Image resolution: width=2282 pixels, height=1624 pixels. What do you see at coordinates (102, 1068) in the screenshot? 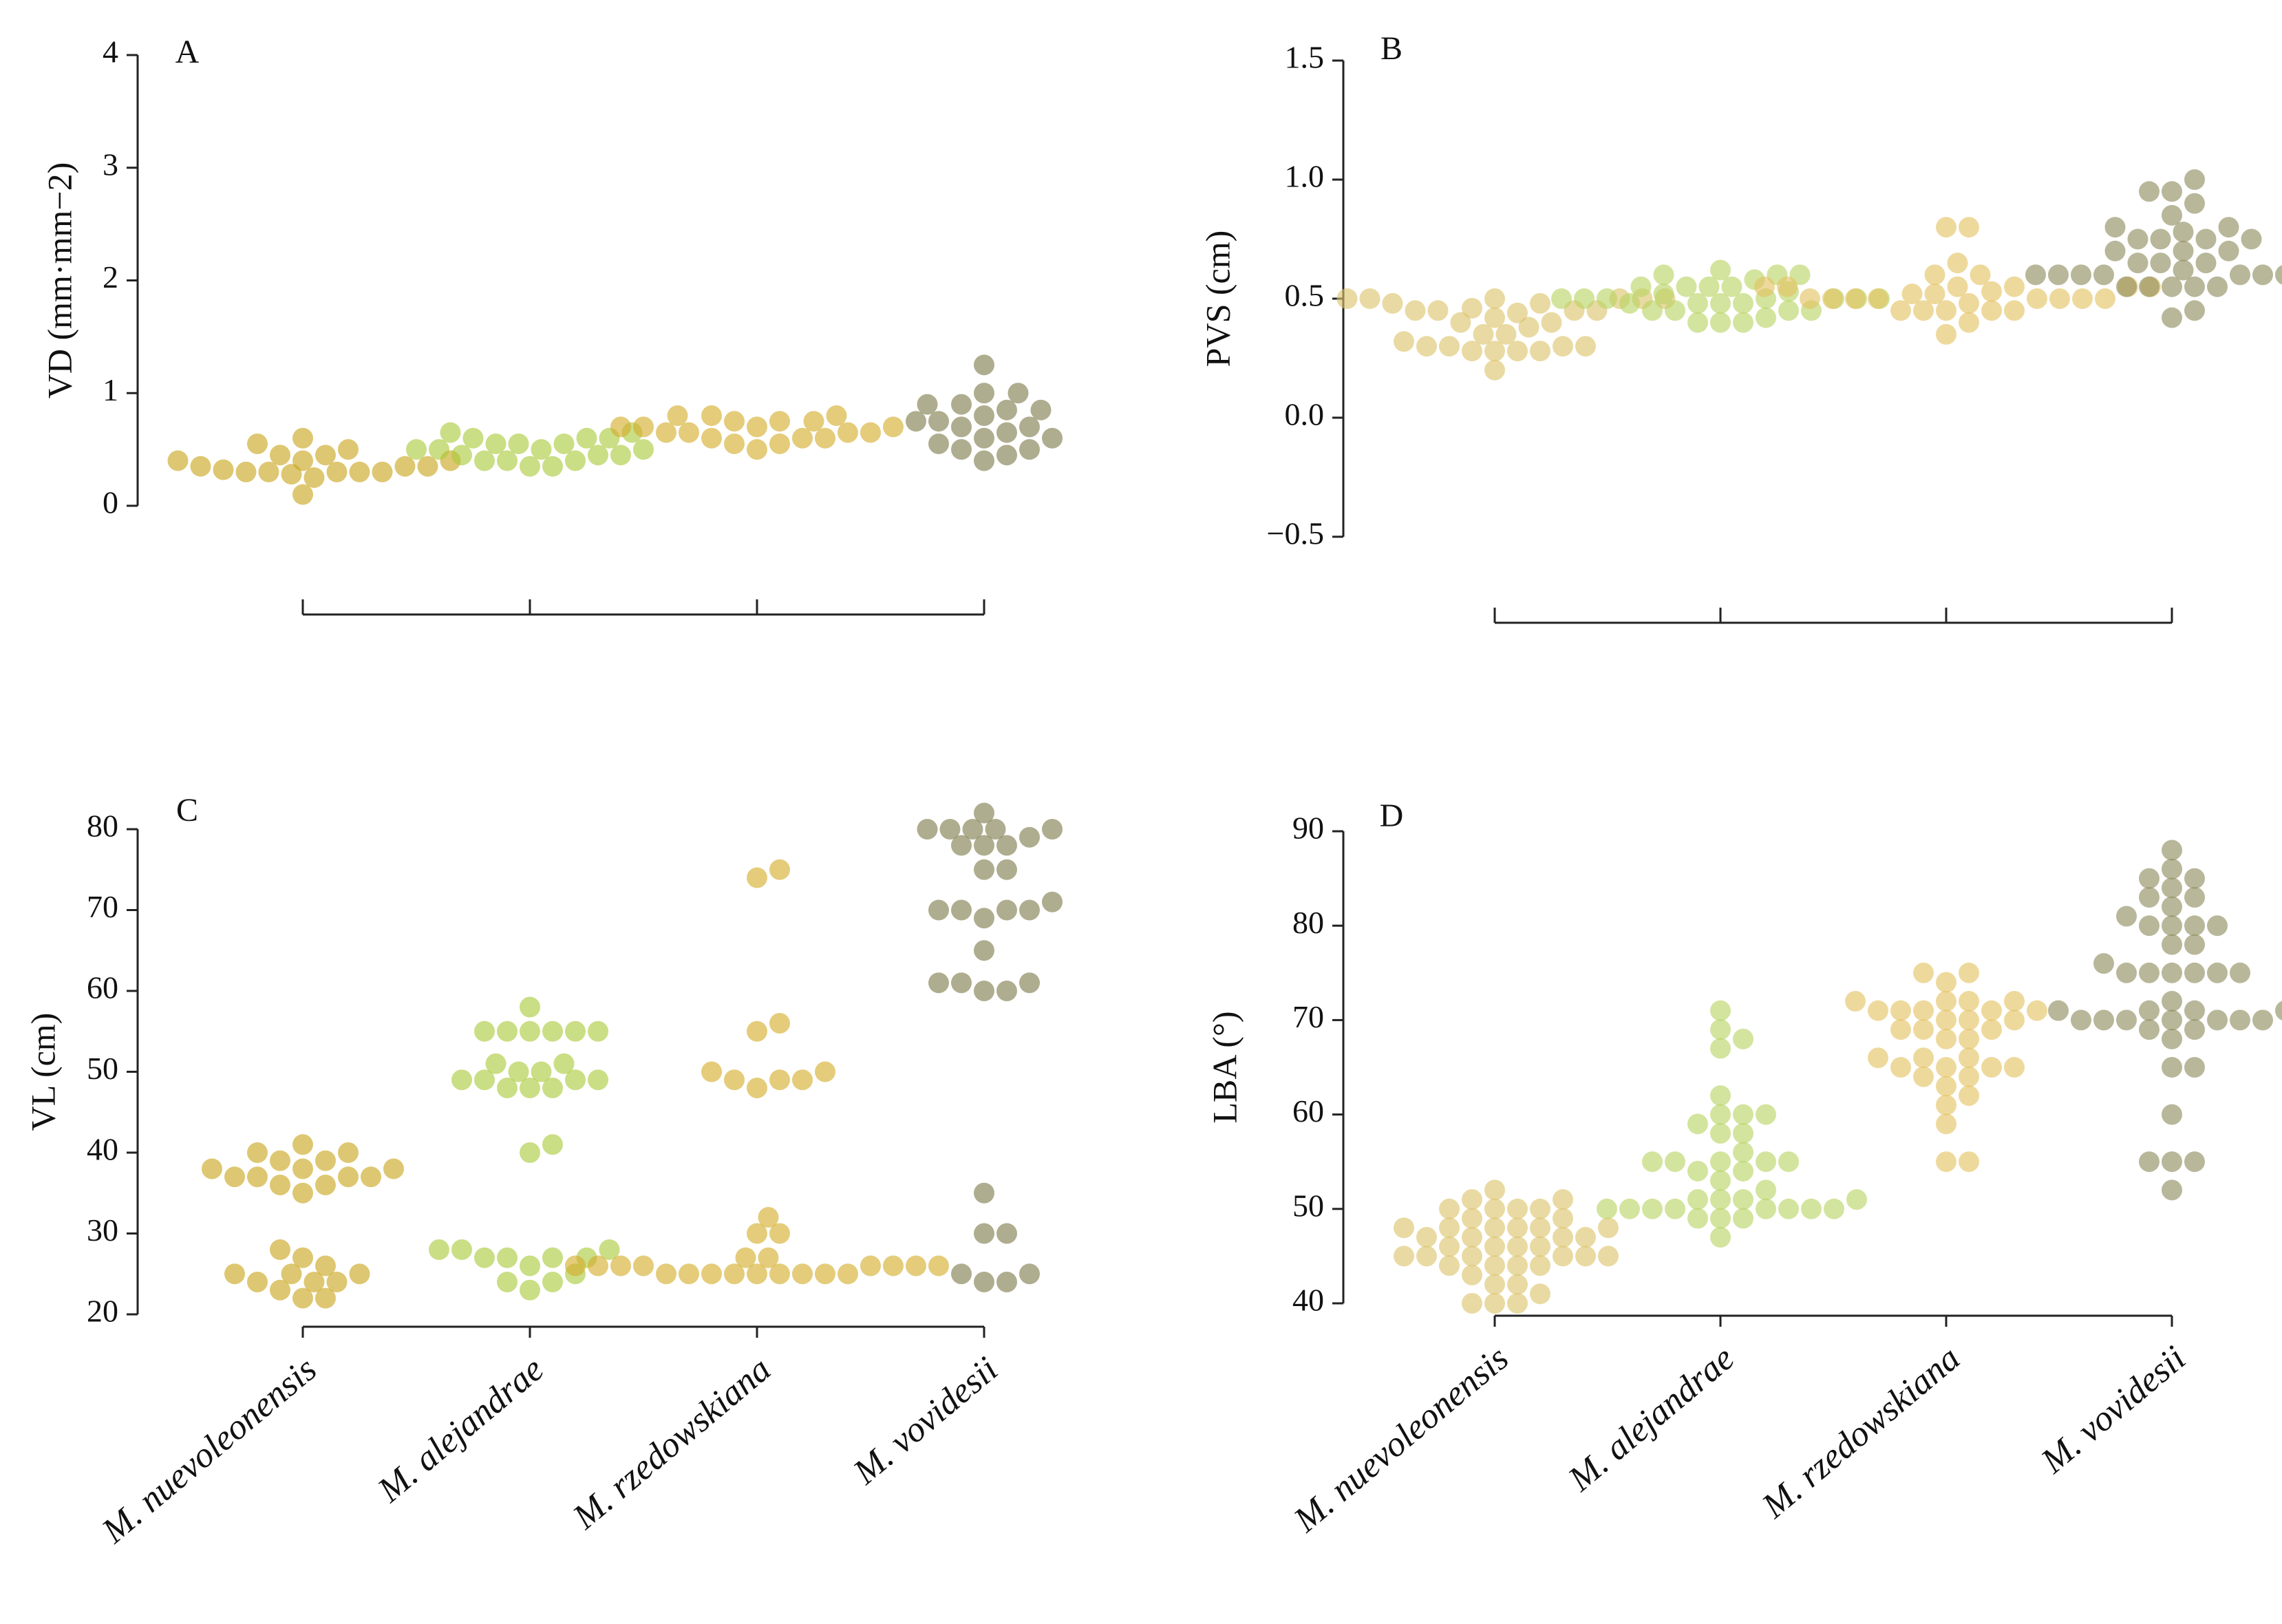
I see `y-tick-label: 50` at bounding box center [102, 1068].